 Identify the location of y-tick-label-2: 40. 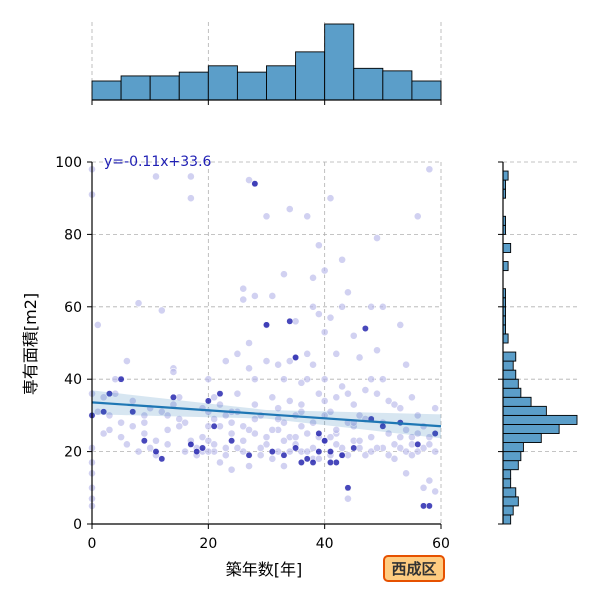
(73, 380).